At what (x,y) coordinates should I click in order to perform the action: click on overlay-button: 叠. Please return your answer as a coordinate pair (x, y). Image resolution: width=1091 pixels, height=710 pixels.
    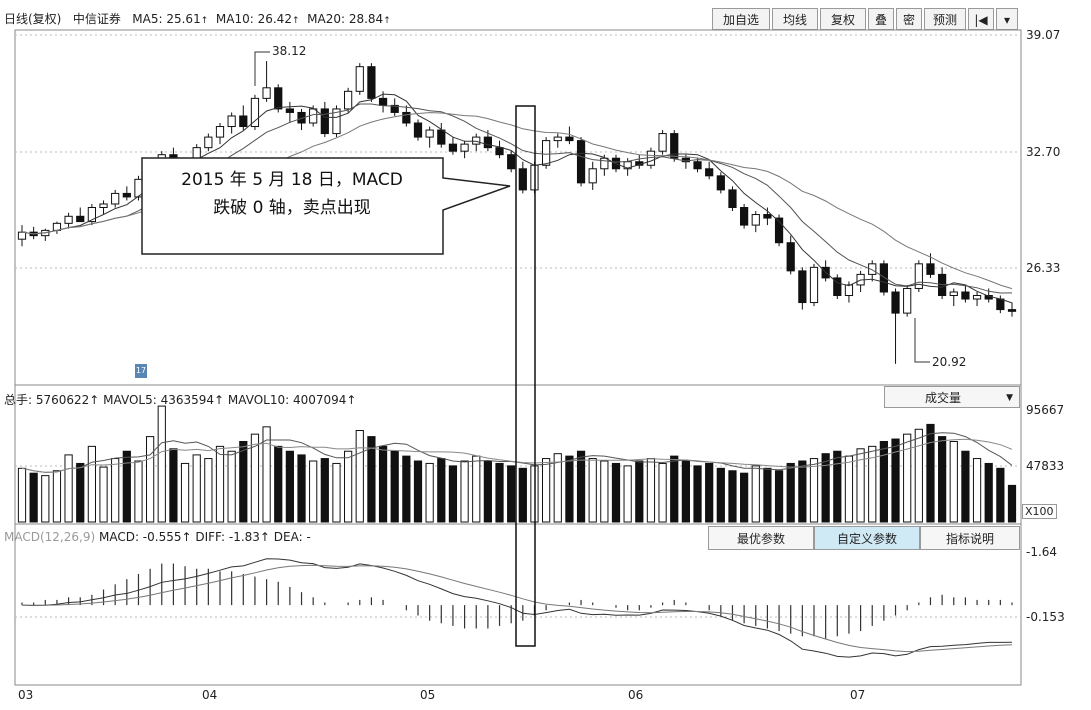
    Looking at the image, I should click on (881, 19).